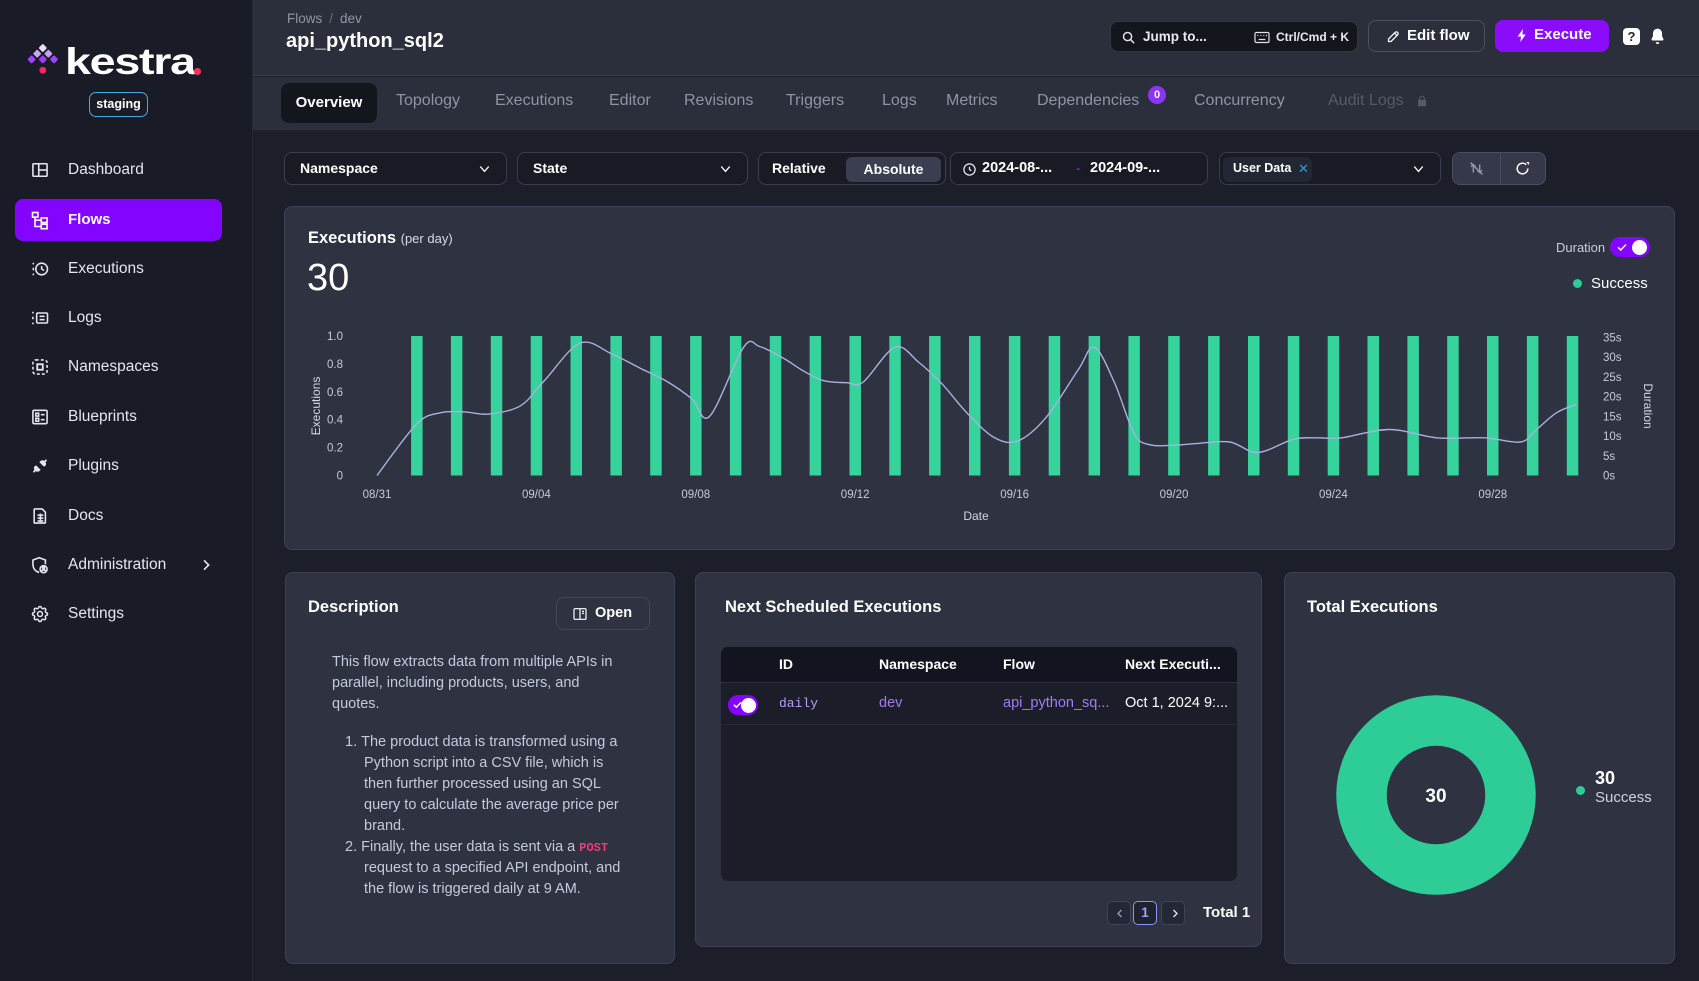  What do you see at coordinates (316, 406) in the screenshot?
I see `svg-text: Executions` at bounding box center [316, 406].